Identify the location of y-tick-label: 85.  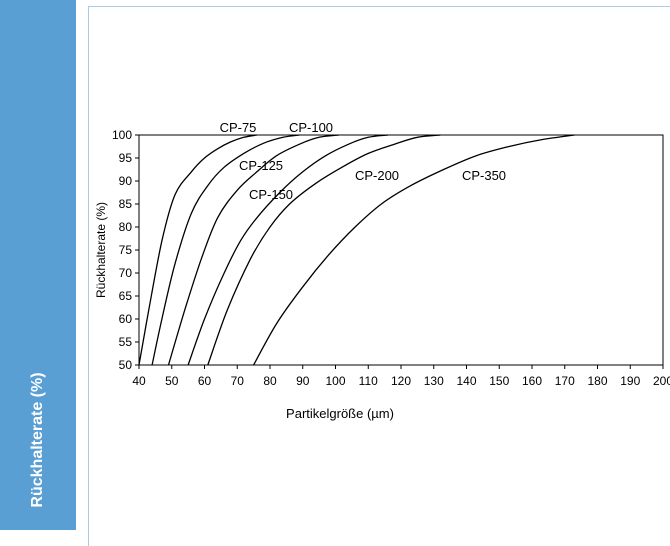
(126, 204).